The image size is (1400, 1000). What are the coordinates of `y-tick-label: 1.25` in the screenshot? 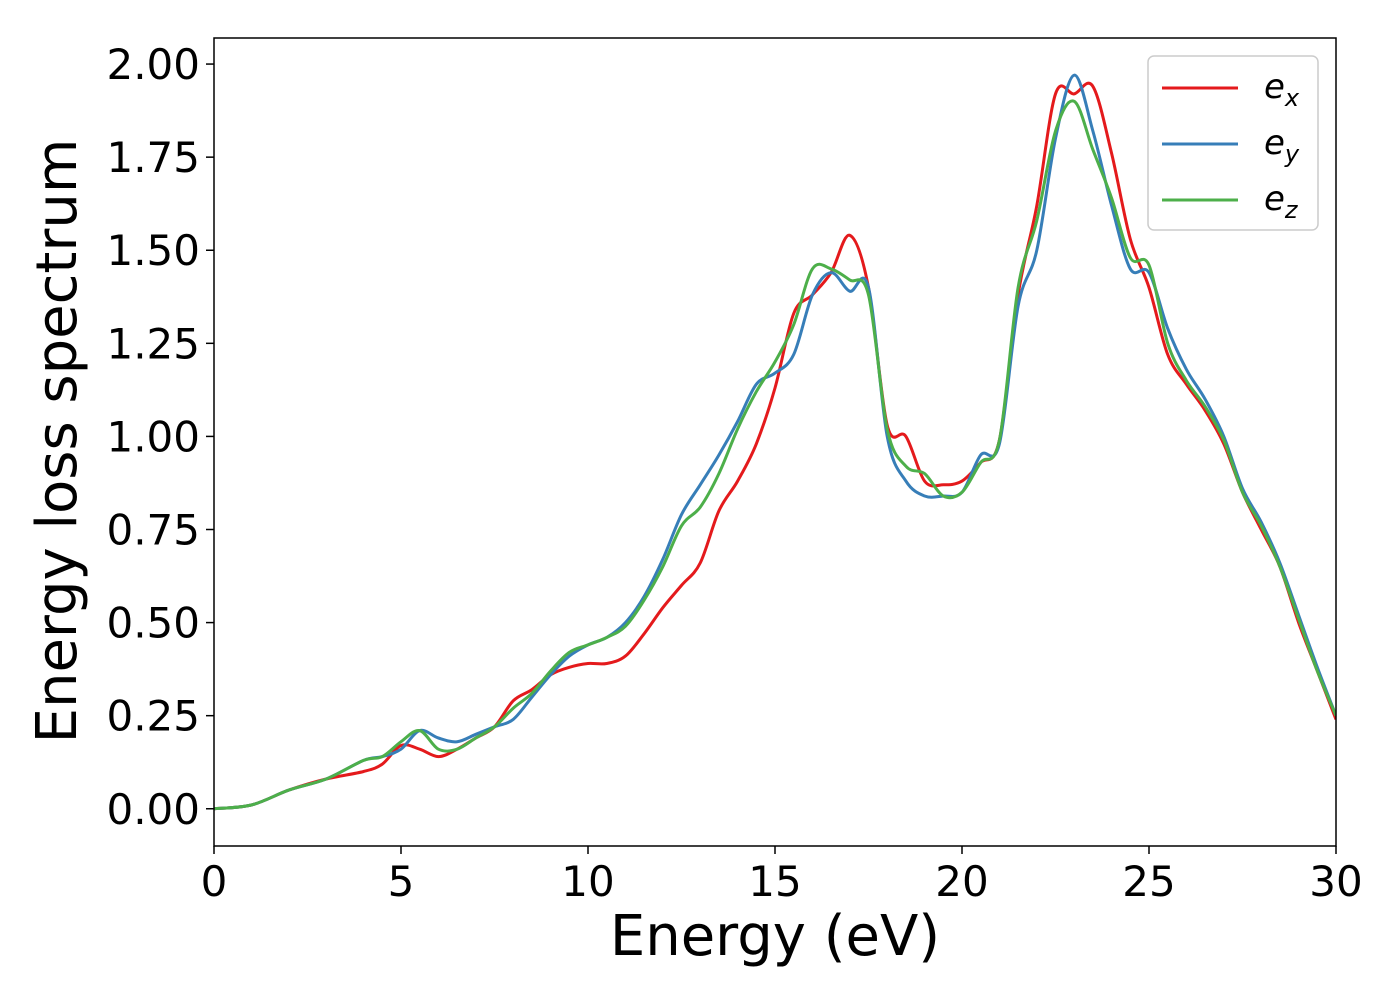 It's located at (153, 343).